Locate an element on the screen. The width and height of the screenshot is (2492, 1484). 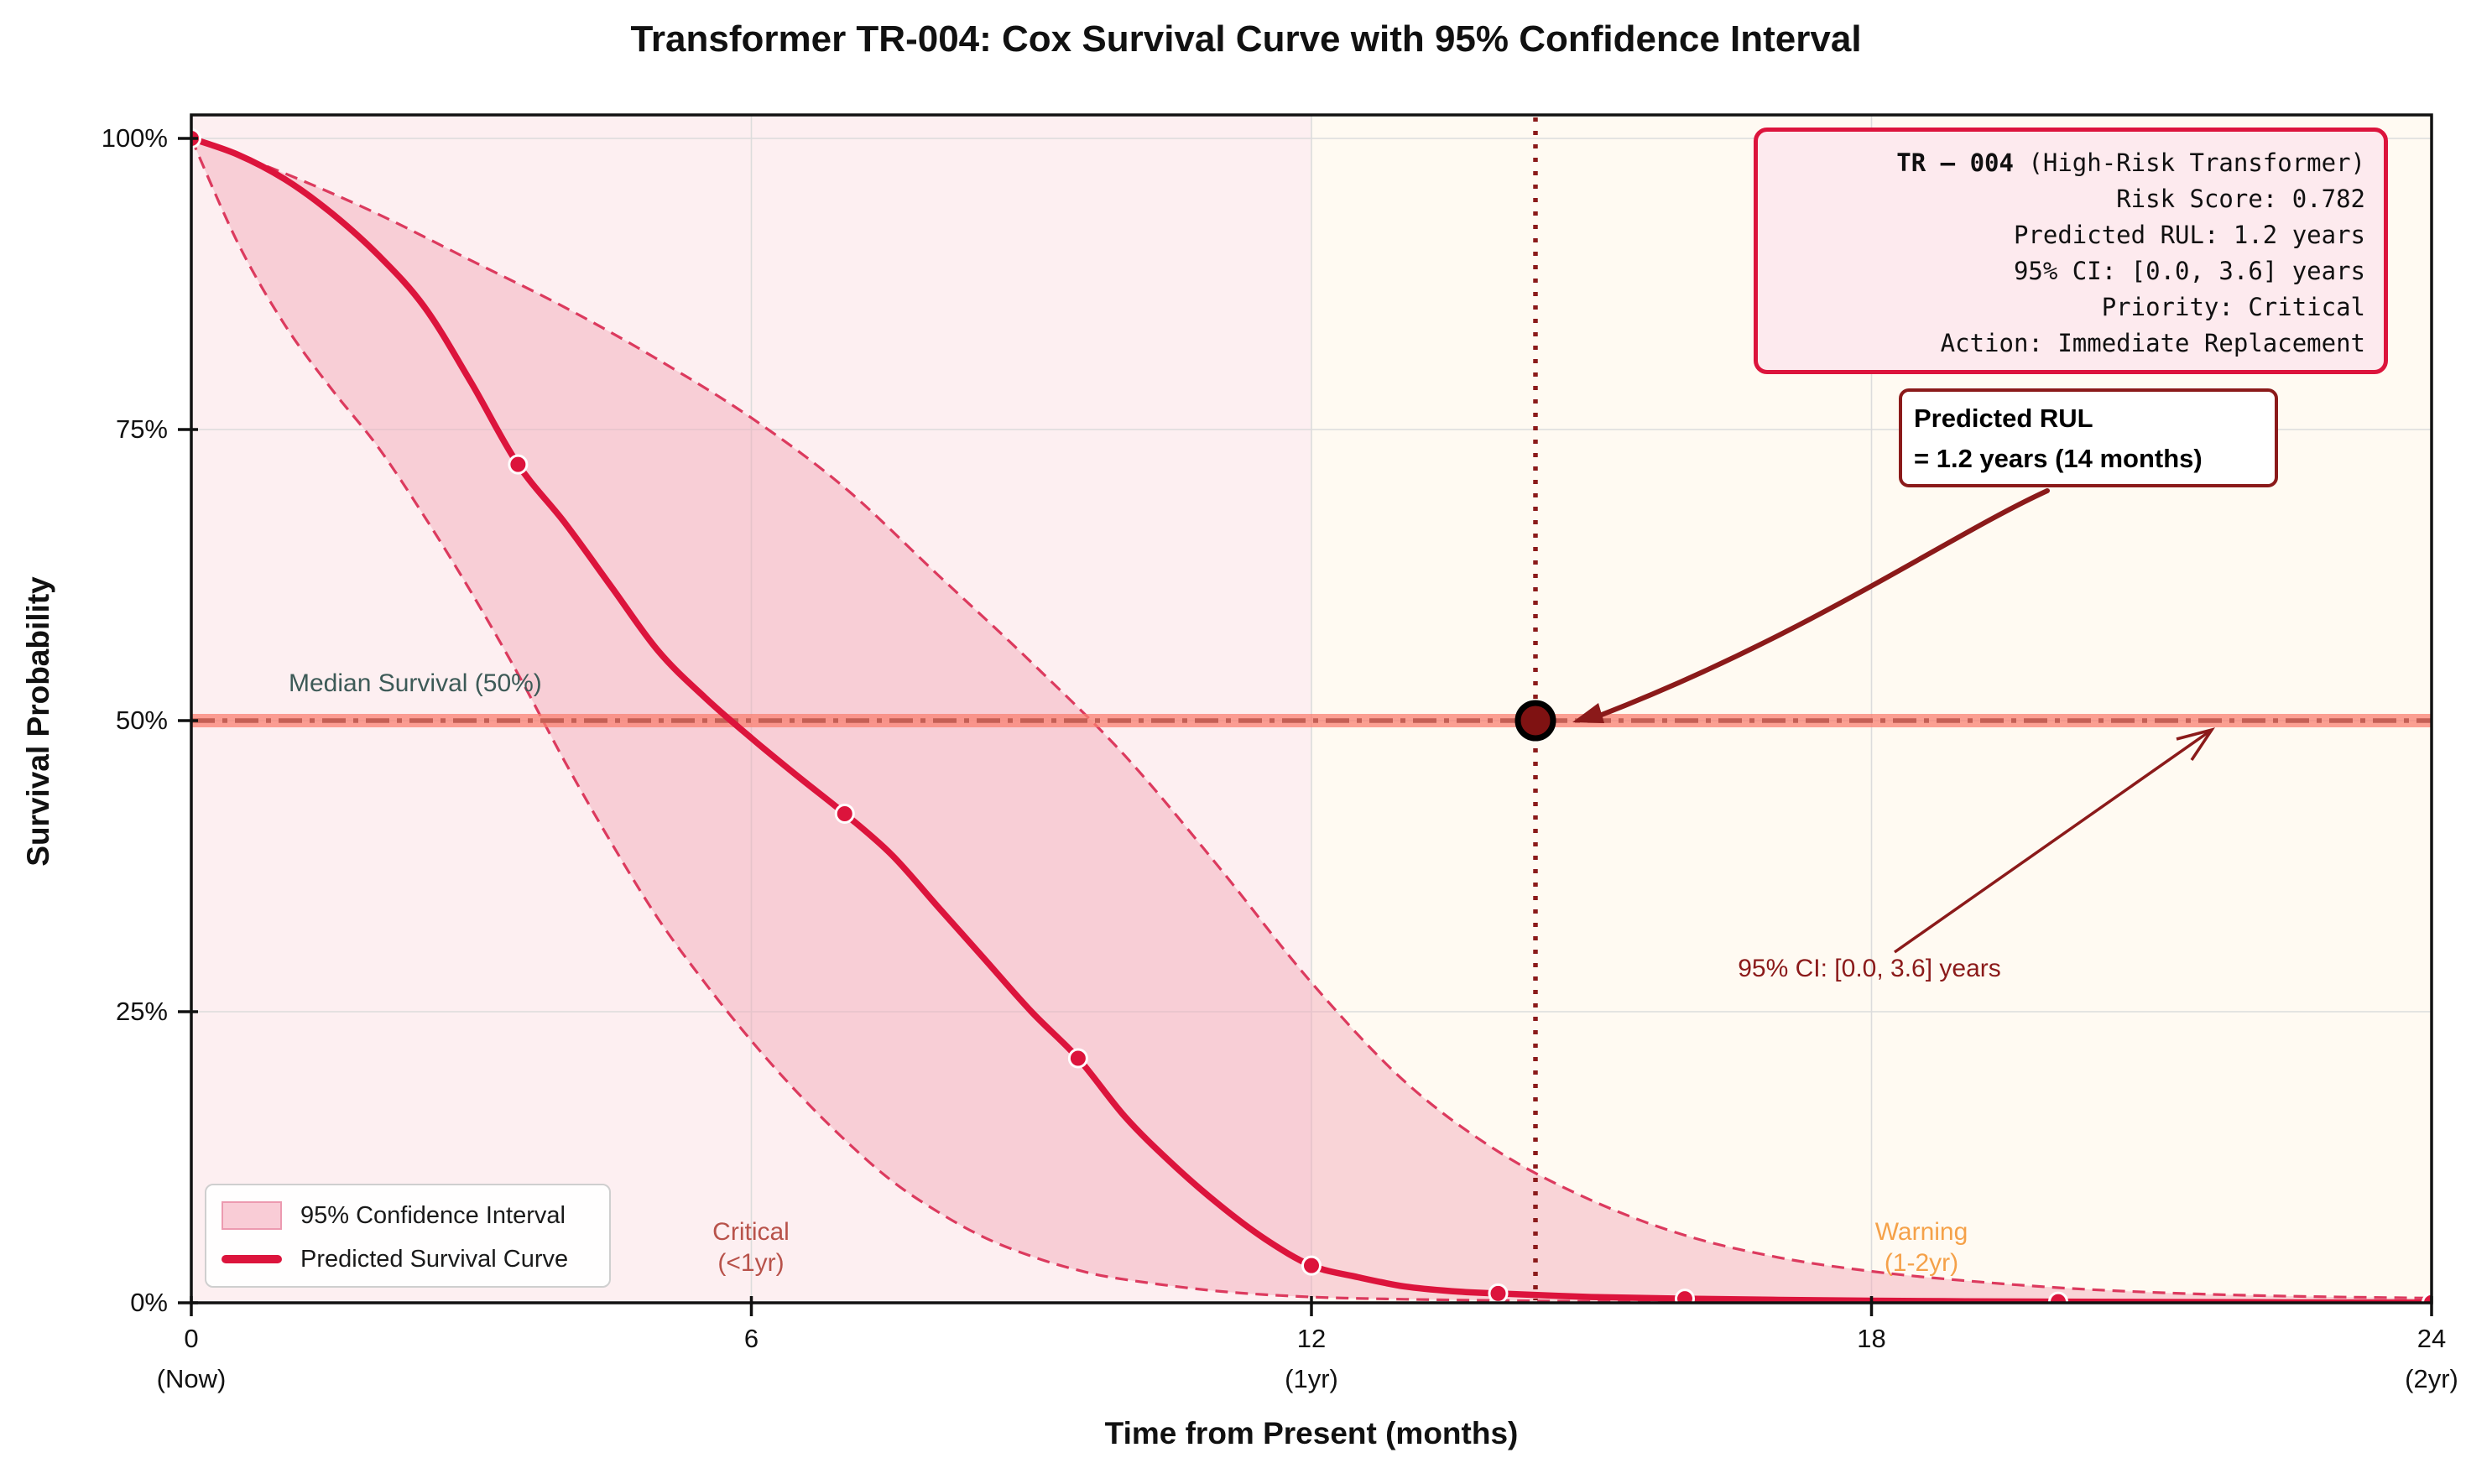
info-box-ci: 95% CI: [0.0, 3.6] years is located at coordinates (2189, 271).